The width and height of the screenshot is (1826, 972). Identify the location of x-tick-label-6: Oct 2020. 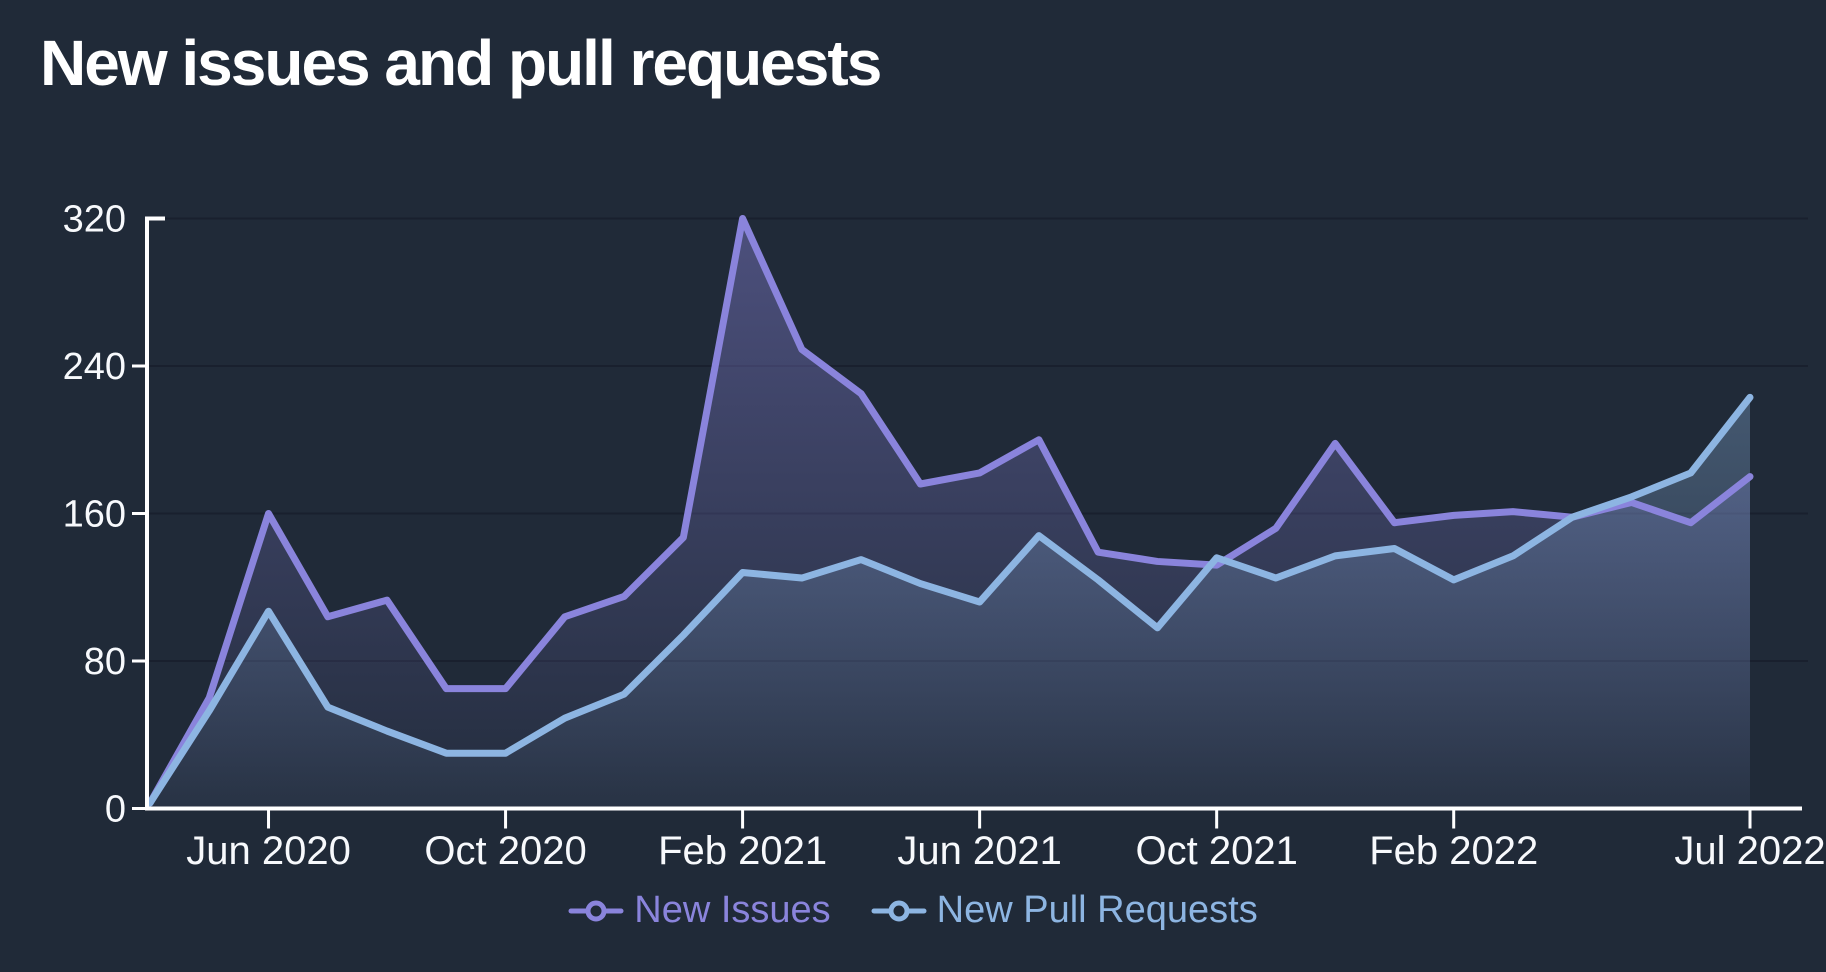
(505, 851).